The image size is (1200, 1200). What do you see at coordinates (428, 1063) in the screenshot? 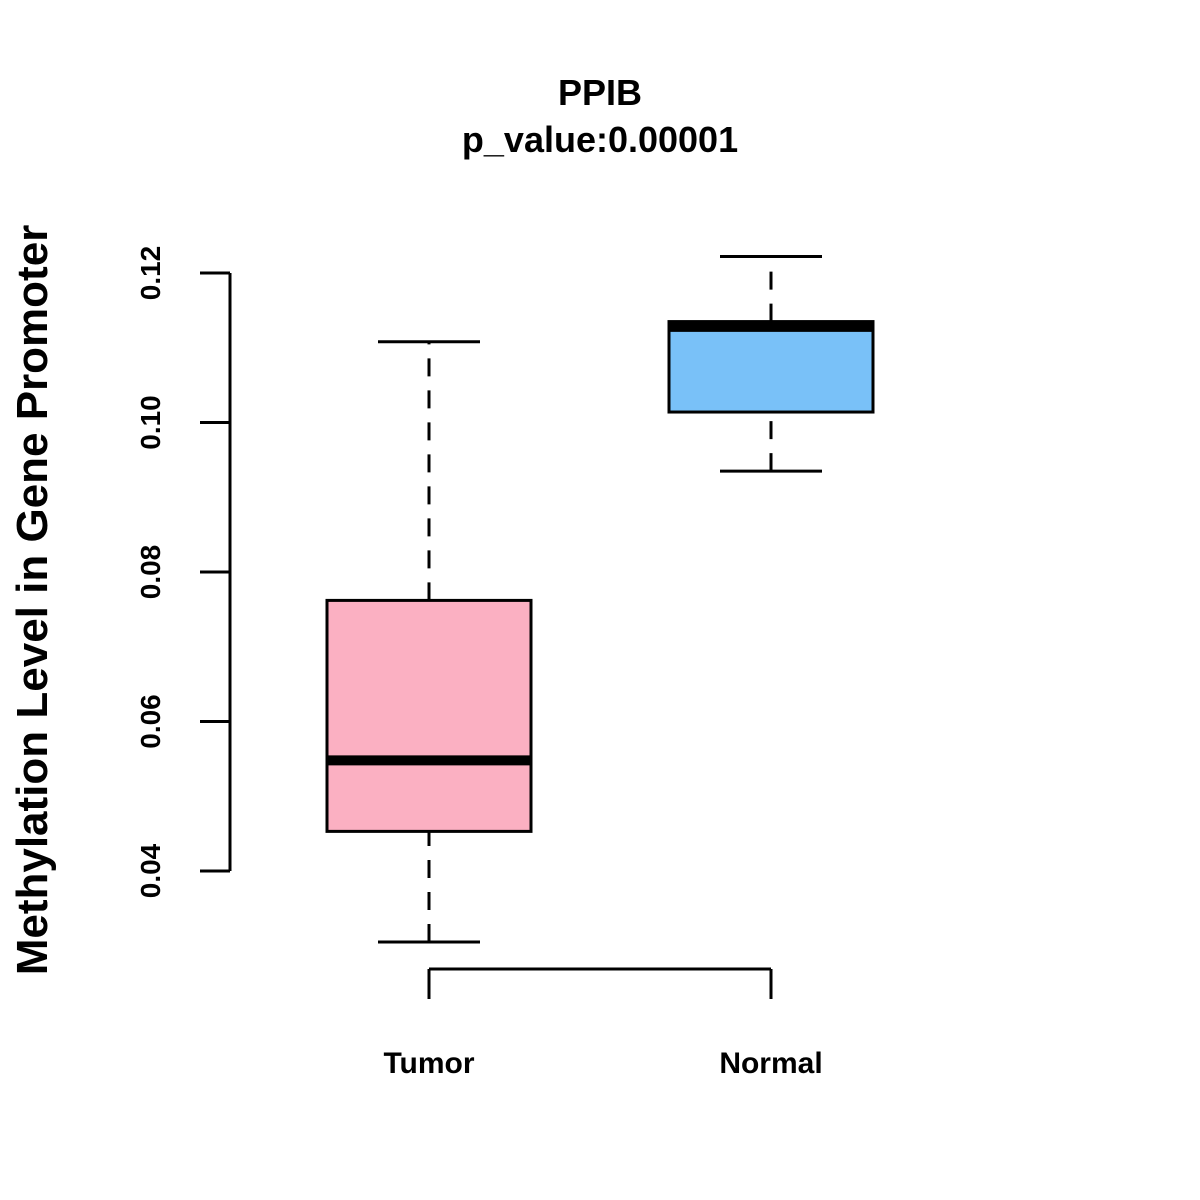
I see `x-tick-label-tumor: Tumor` at bounding box center [428, 1063].